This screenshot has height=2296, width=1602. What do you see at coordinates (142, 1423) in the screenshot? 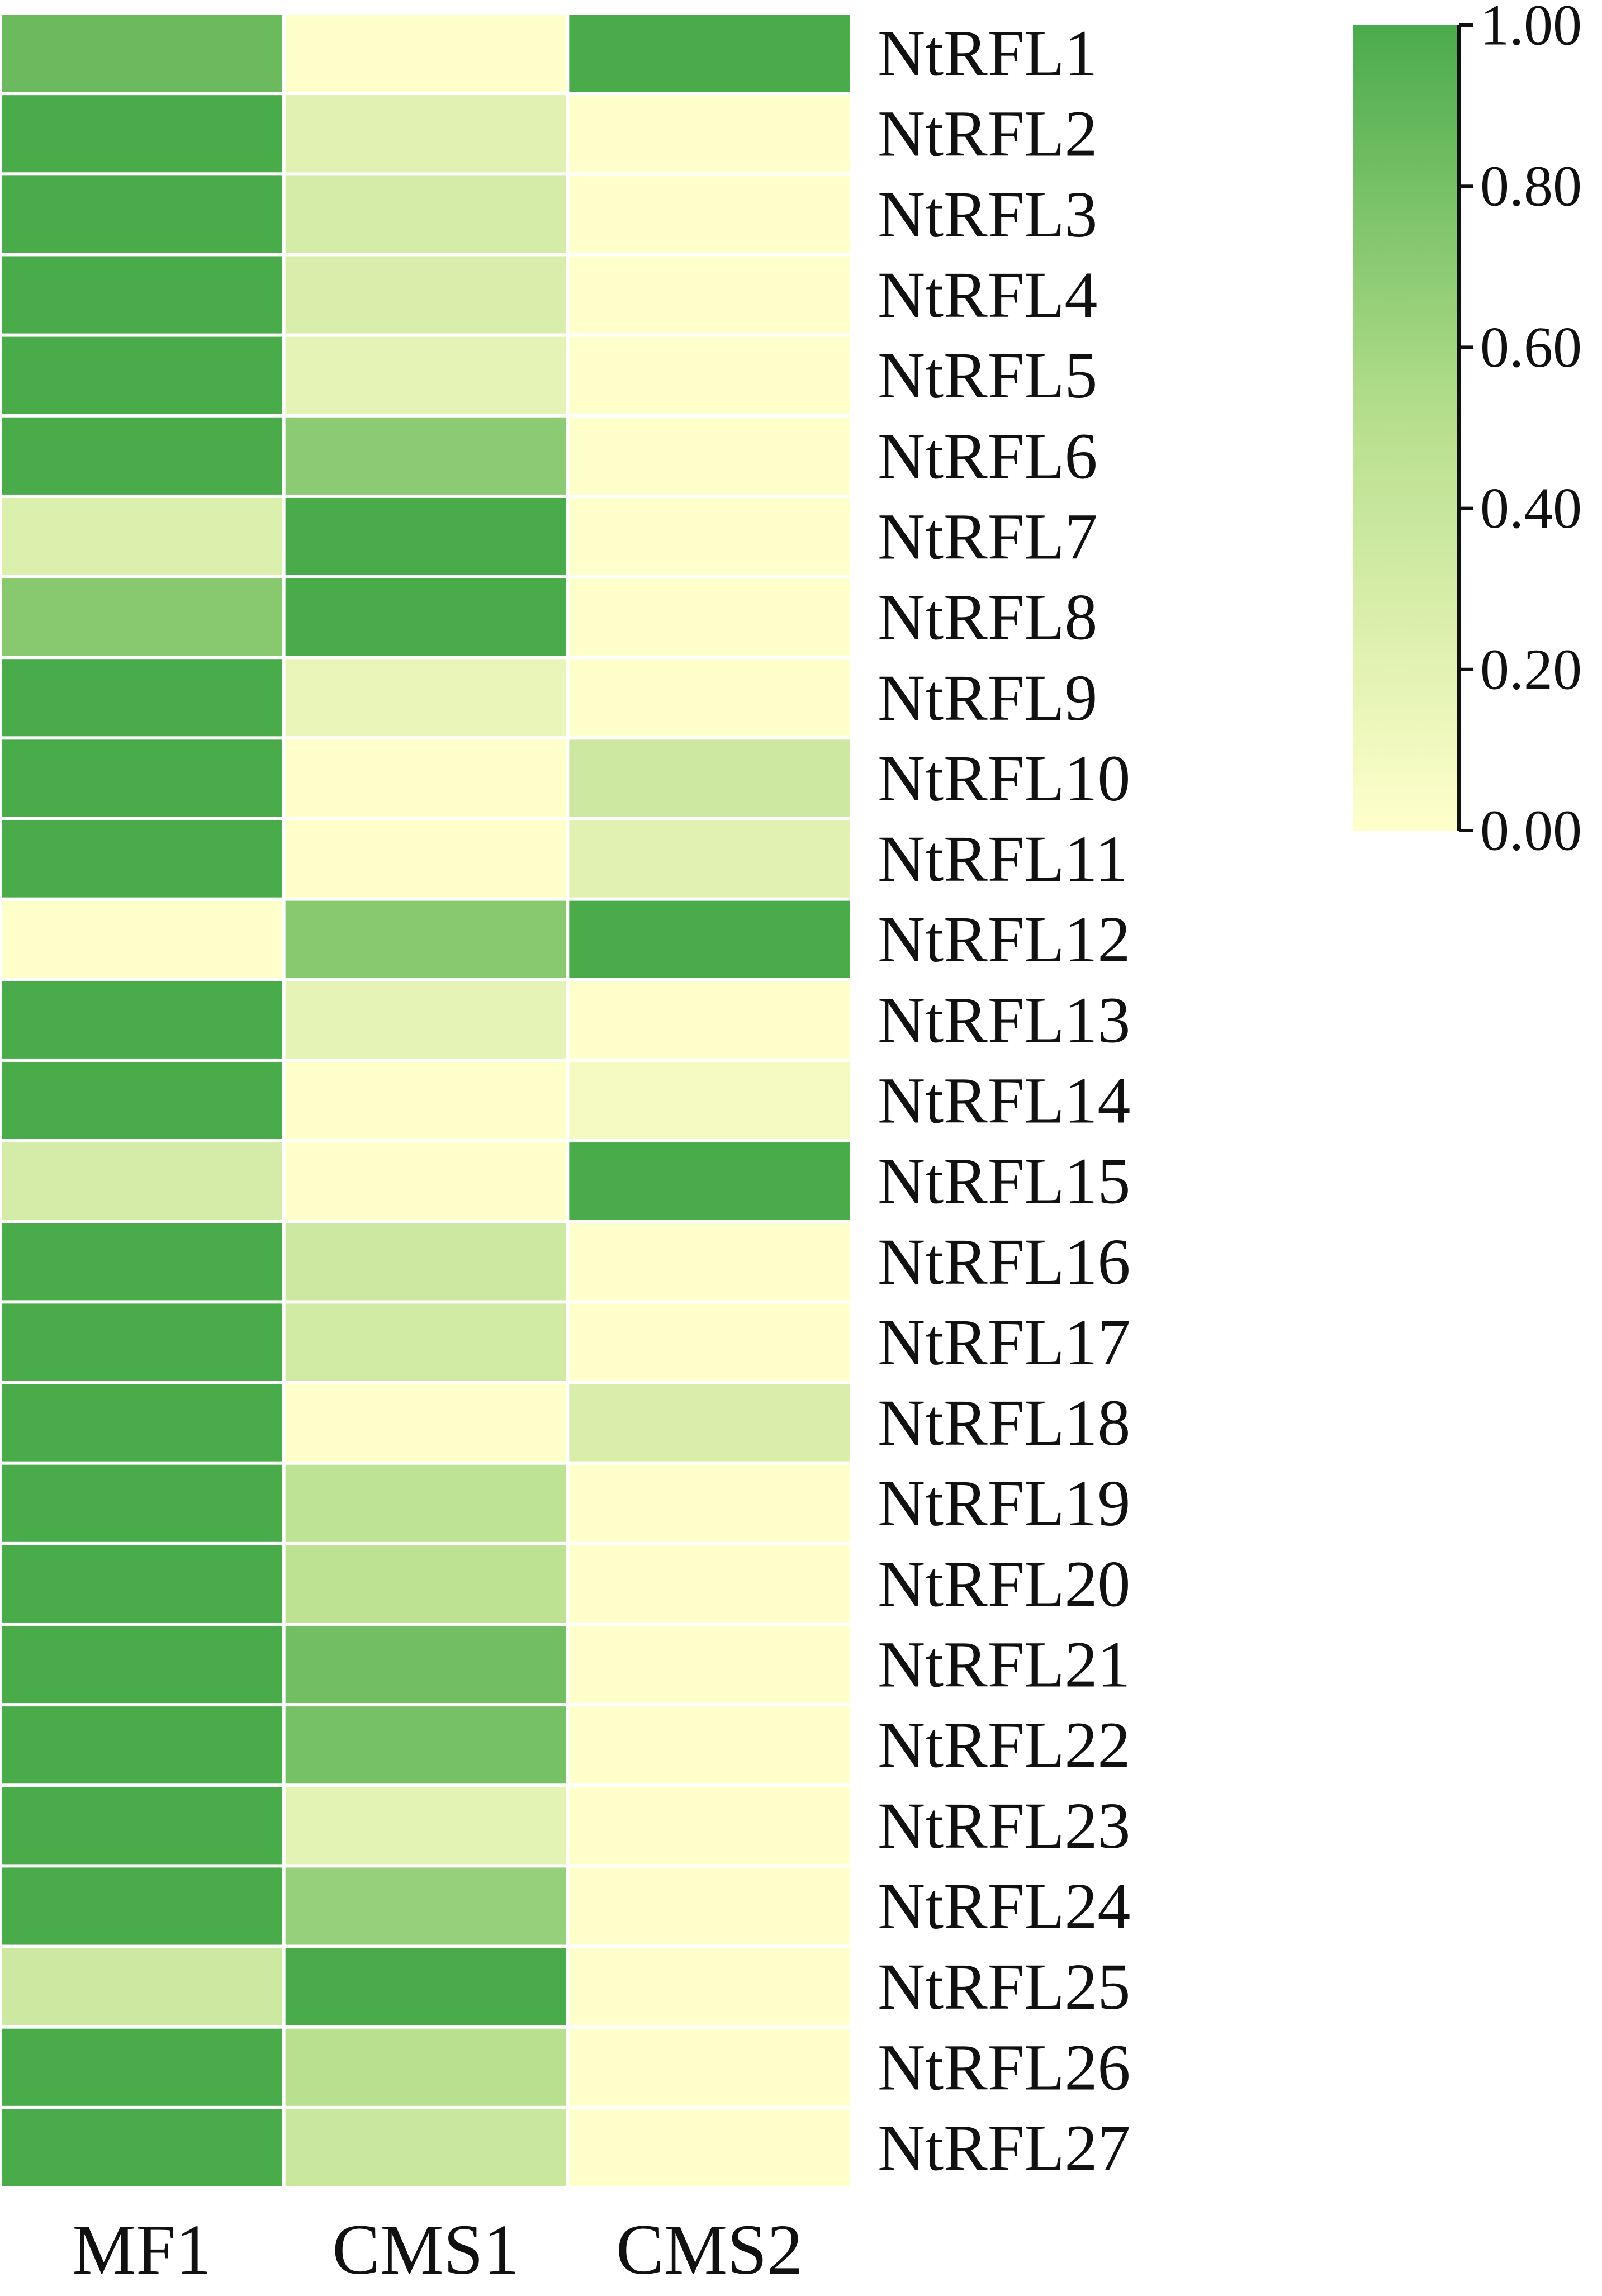
I see `heatmap-cell-ntrfl18-mf1` at bounding box center [142, 1423].